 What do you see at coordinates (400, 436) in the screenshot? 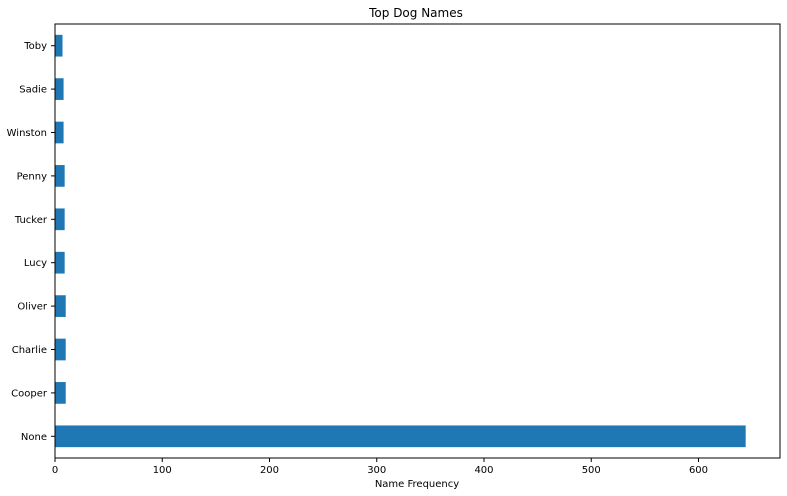
I see `bar-none` at bounding box center [400, 436].